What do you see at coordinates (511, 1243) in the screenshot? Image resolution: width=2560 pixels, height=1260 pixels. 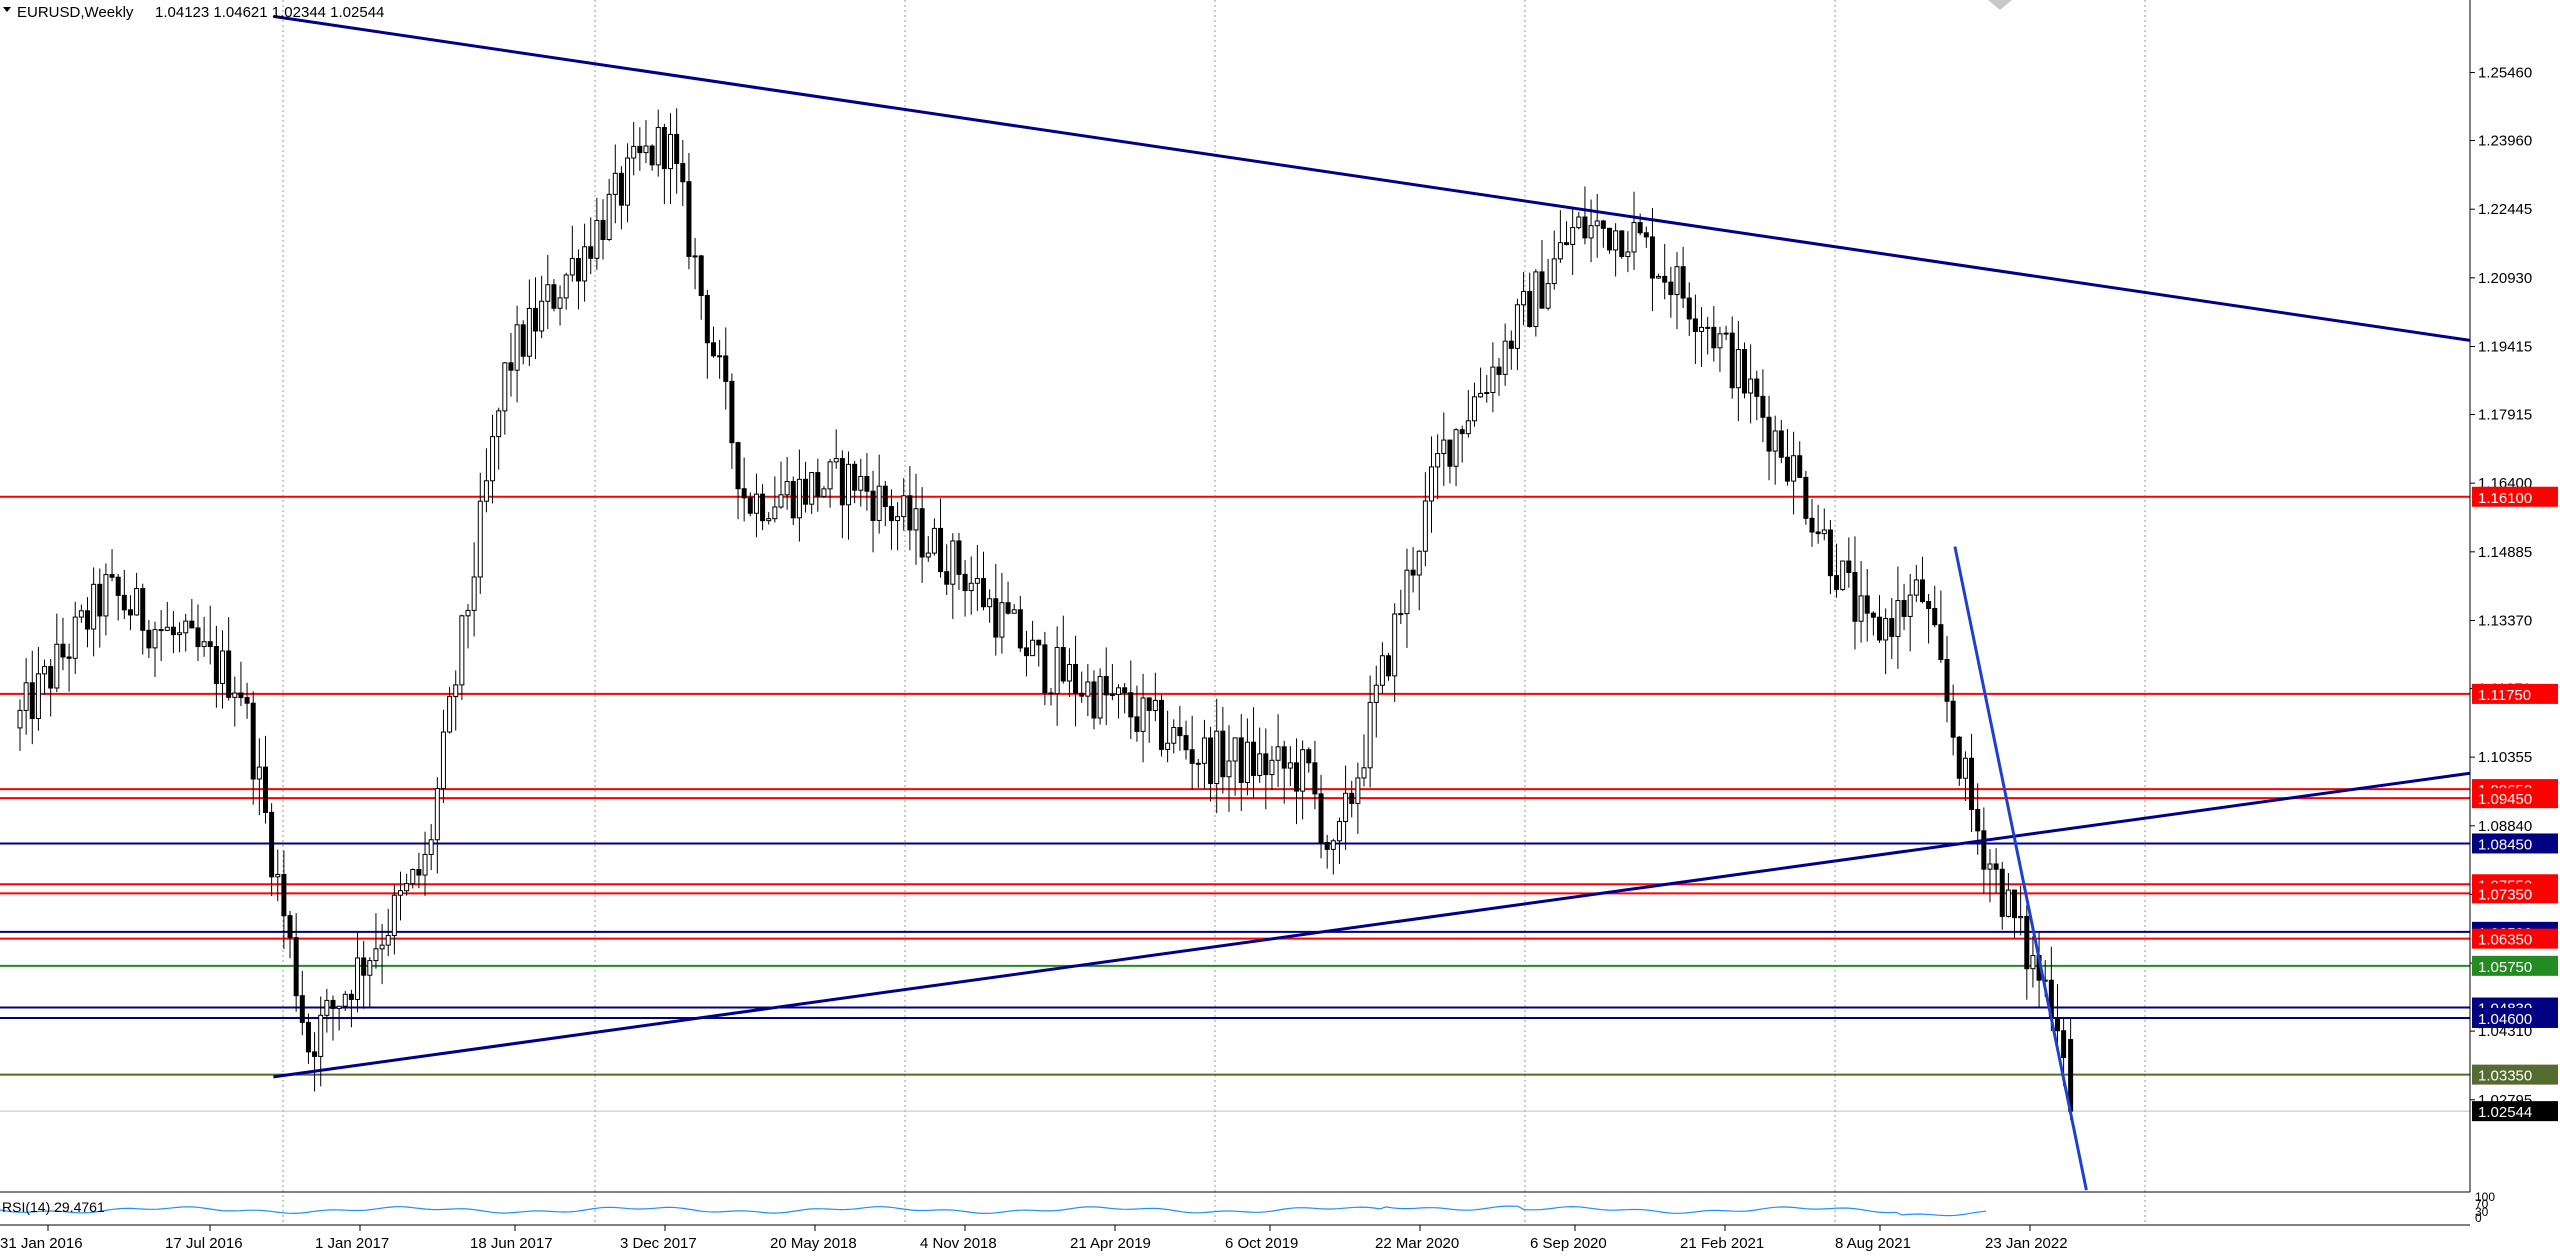 I see `date-tick-label: 18 Jun 2017` at bounding box center [511, 1243].